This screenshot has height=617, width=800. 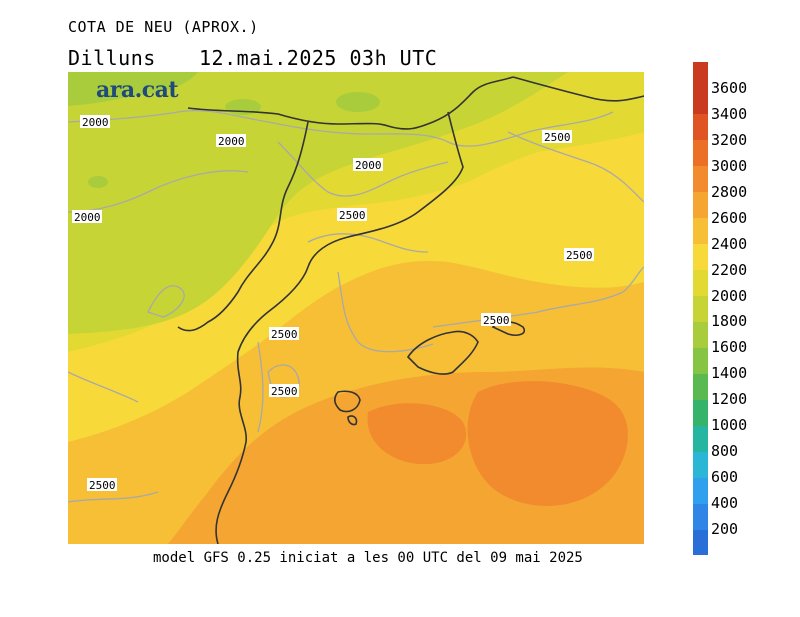 What do you see at coordinates (729, 269) in the screenshot?
I see `colorbar-tick-label: 2200` at bounding box center [729, 269].